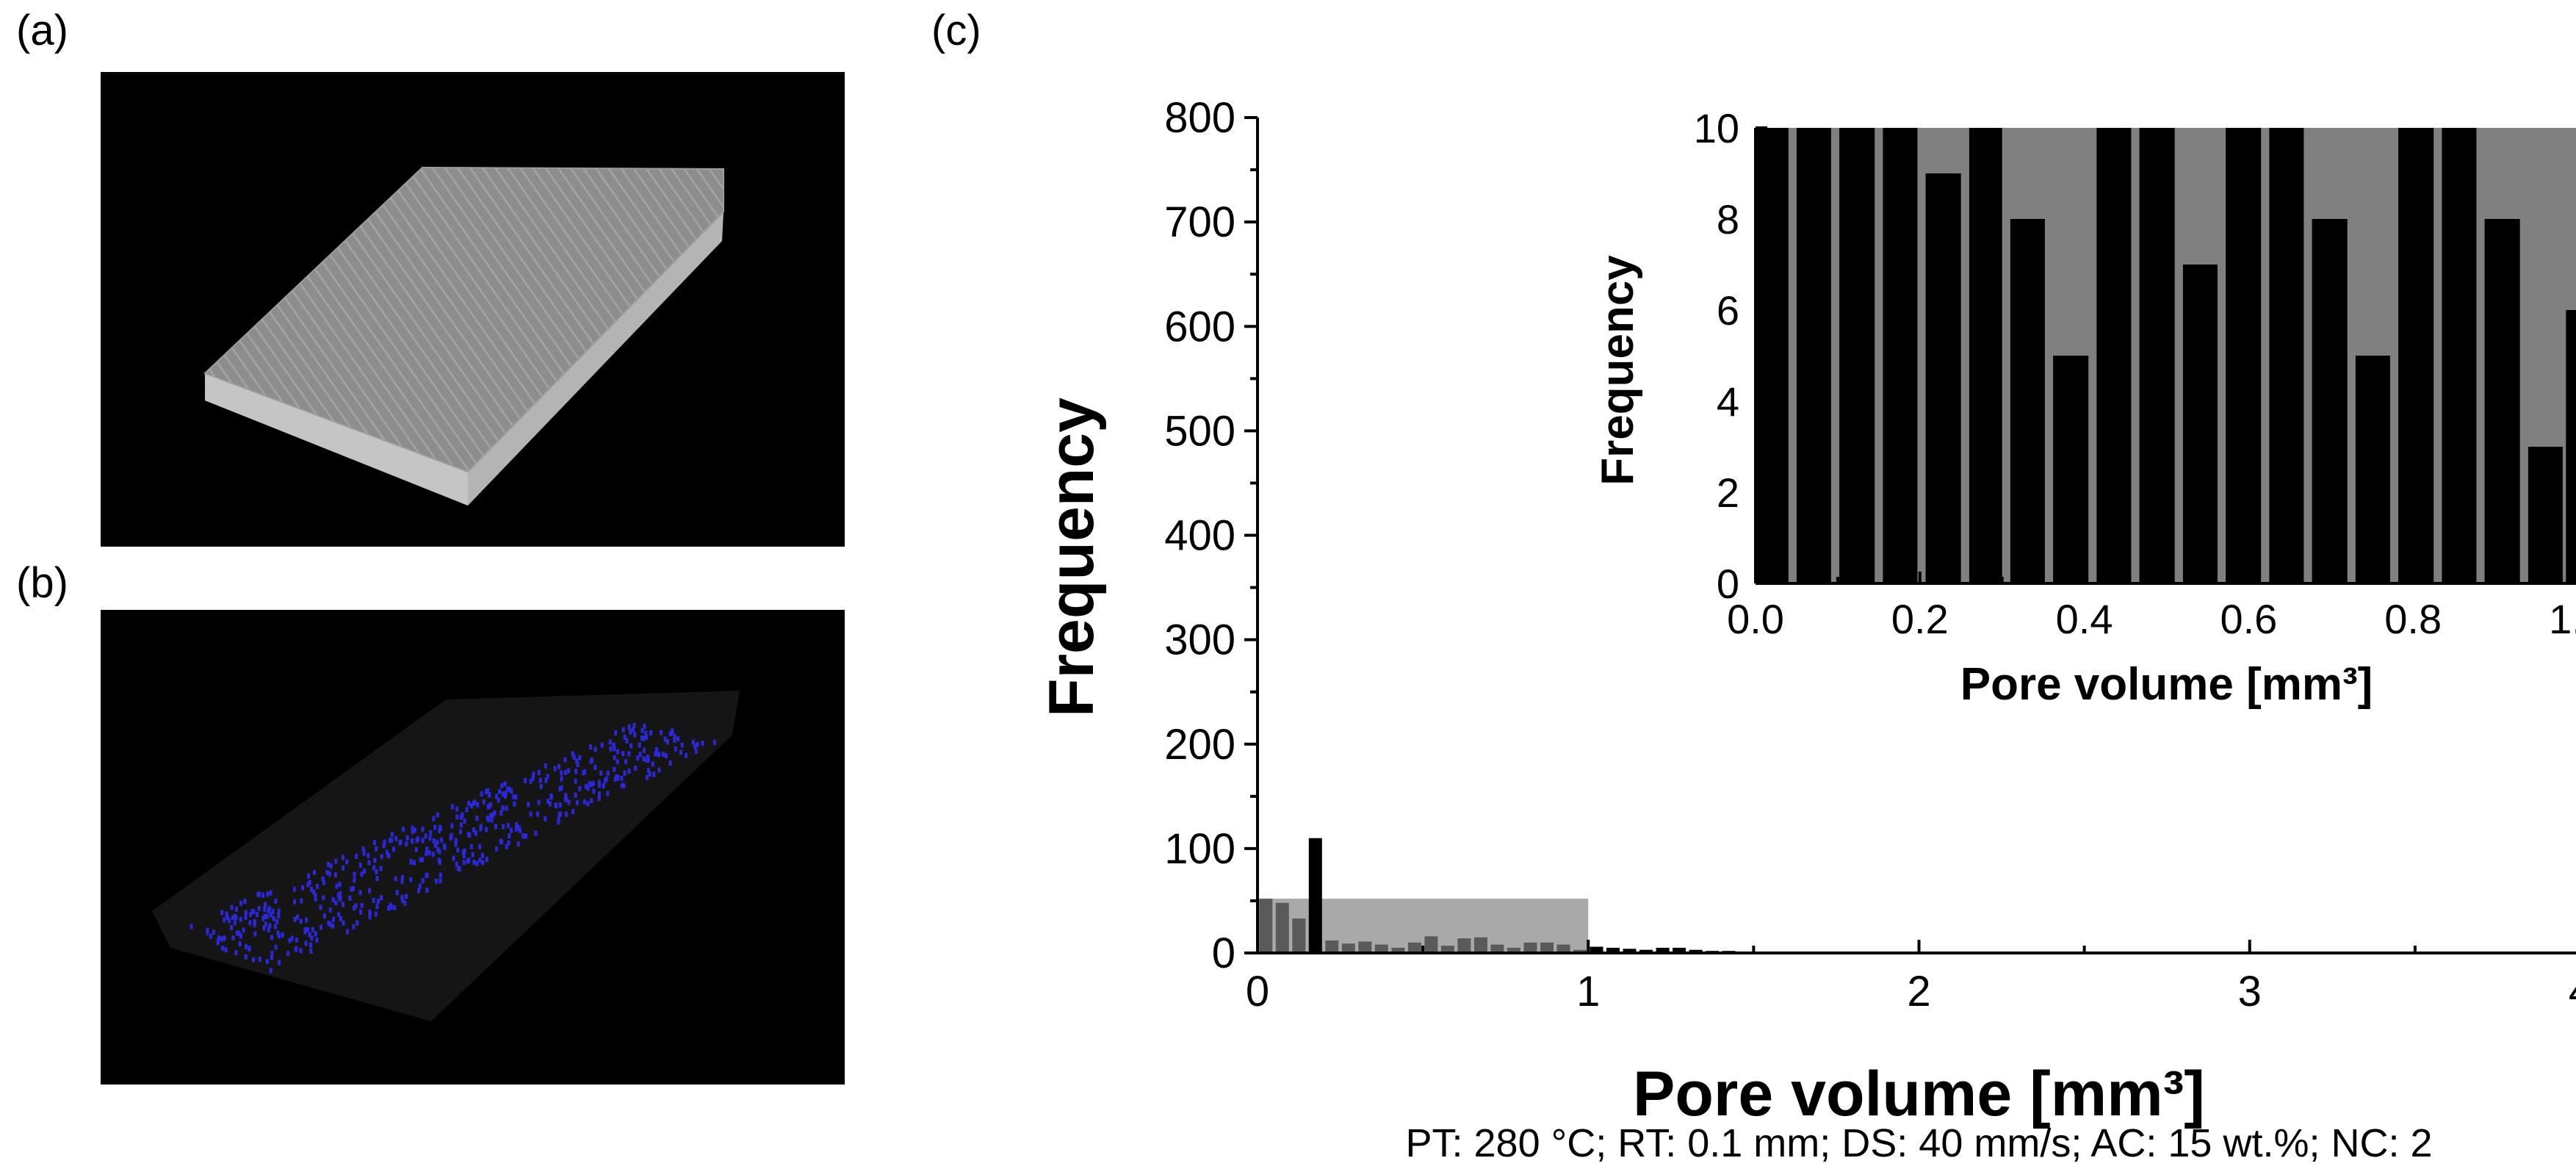  I want to click on inset-y-tick-label: 6, so click(1728, 310).